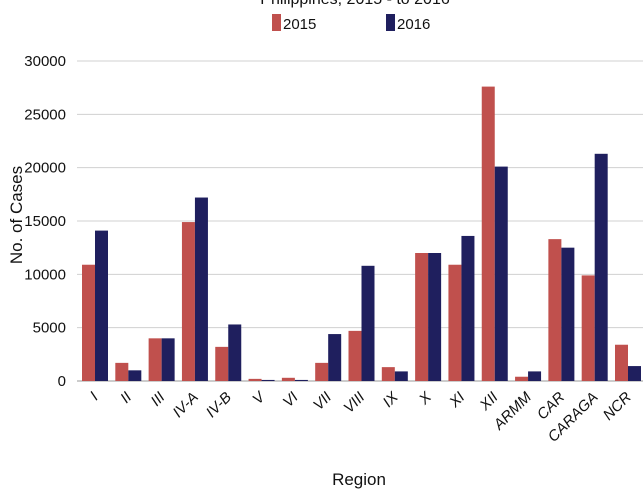 Image resolution: width=643 pixels, height=492 pixels. What do you see at coordinates (168, 359) in the screenshot?
I see `bar-2016-III` at bounding box center [168, 359].